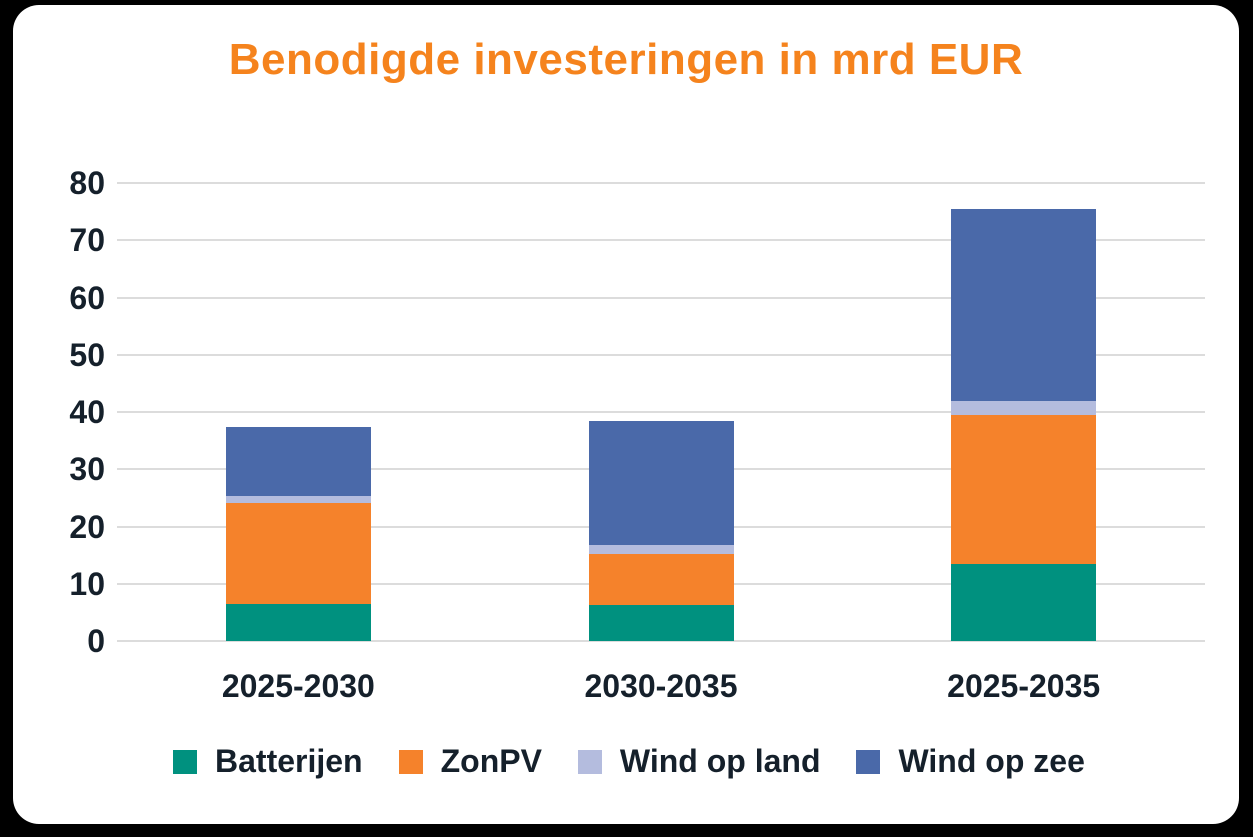 The height and width of the screenshot is (837, 1253). Describe the element at coordinates (289, 761) in the screenshot. I see `legend-label-batterijen: Batterijen` at that location.